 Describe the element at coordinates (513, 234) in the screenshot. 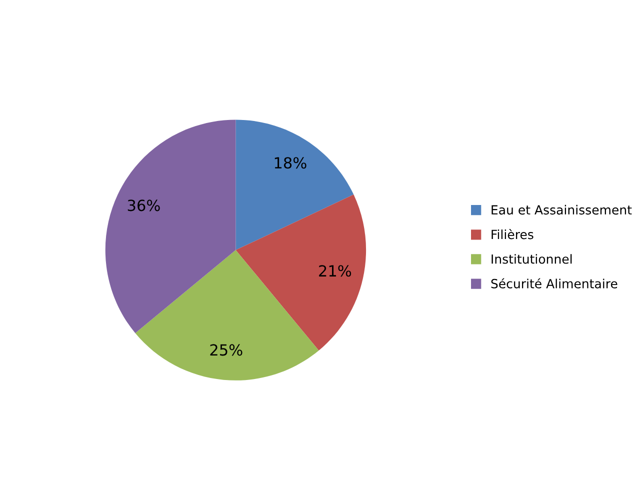

I see `legend-label: Filières` at that location.